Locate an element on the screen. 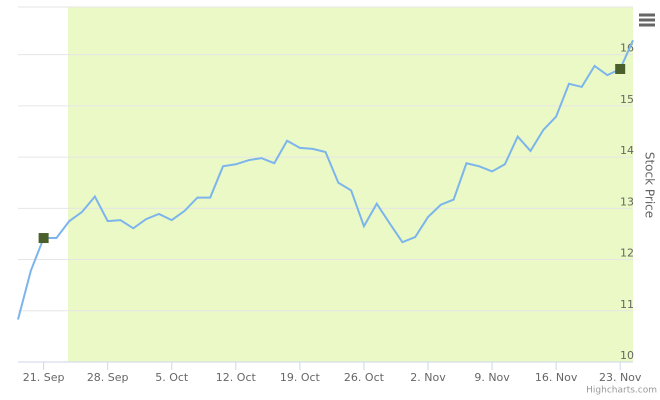 This screenshot has height=400, width=660. x-tick-label: 28. Sep is located at coordinates (108, 377).